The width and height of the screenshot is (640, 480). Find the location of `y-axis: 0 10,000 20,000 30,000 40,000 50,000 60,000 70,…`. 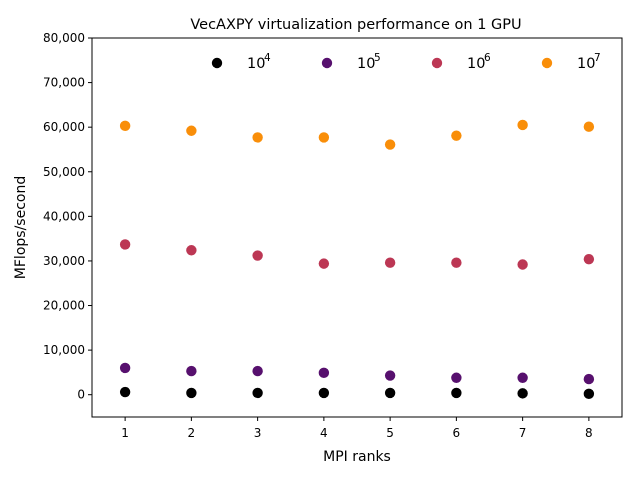

y-axis: 0 10,000 20,000 30,000 40,000 50,000 60,000 70,… is located at coordinates (67, 216).